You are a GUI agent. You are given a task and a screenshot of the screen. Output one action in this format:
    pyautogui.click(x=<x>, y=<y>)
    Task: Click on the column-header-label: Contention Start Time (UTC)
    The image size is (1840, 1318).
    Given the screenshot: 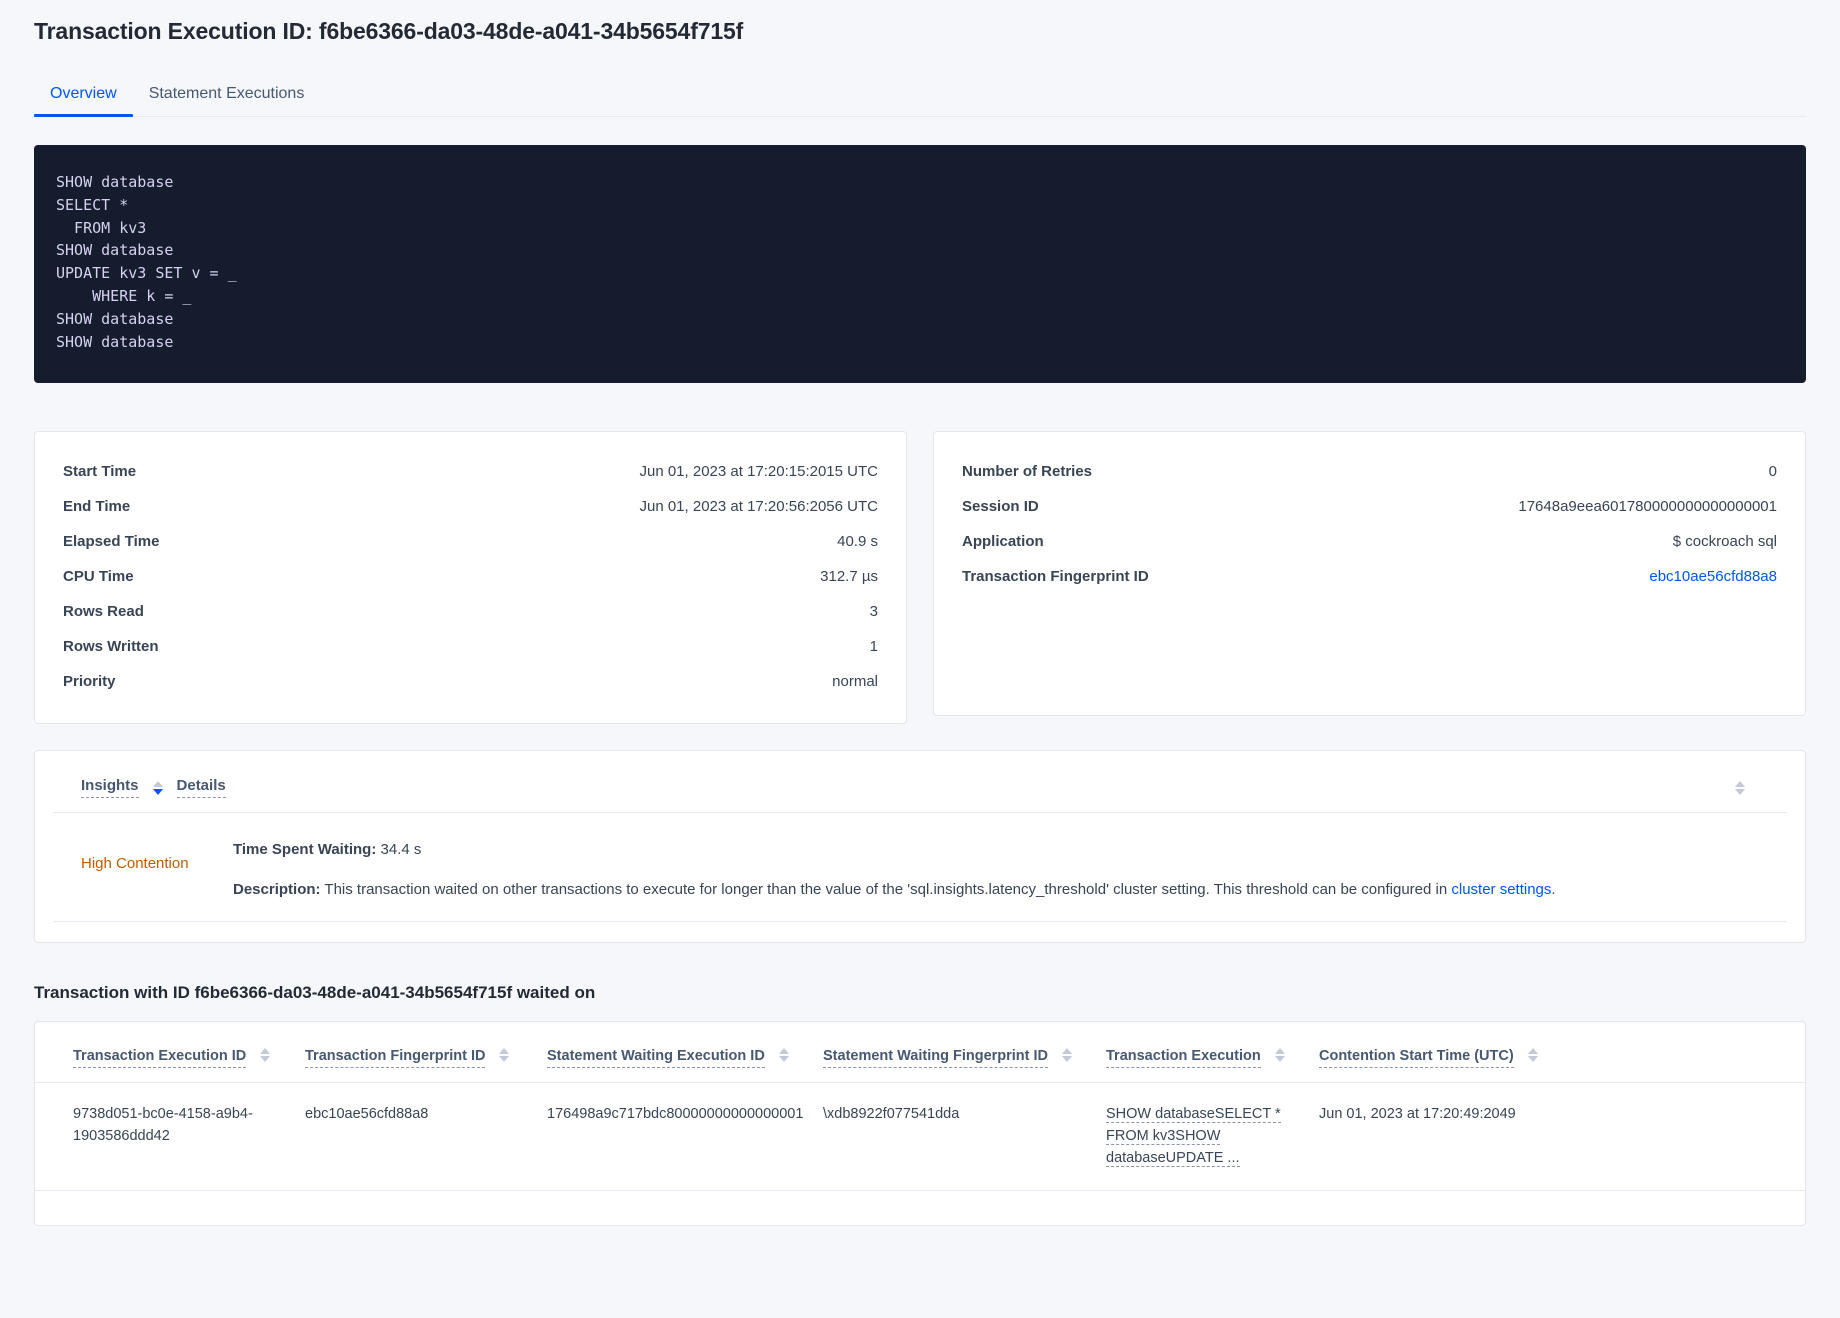 What is the action you would take?
    pyautogui.click(x=1416, y=1058)
    